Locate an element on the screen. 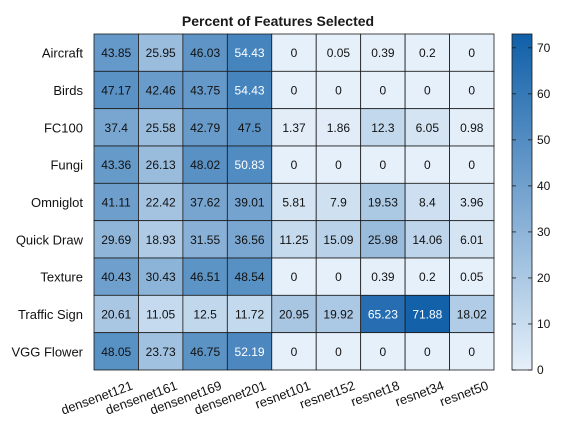 This screenshot has width=564, height=441. cell-value-label: 46.51 is located at coordinates (205, 277).